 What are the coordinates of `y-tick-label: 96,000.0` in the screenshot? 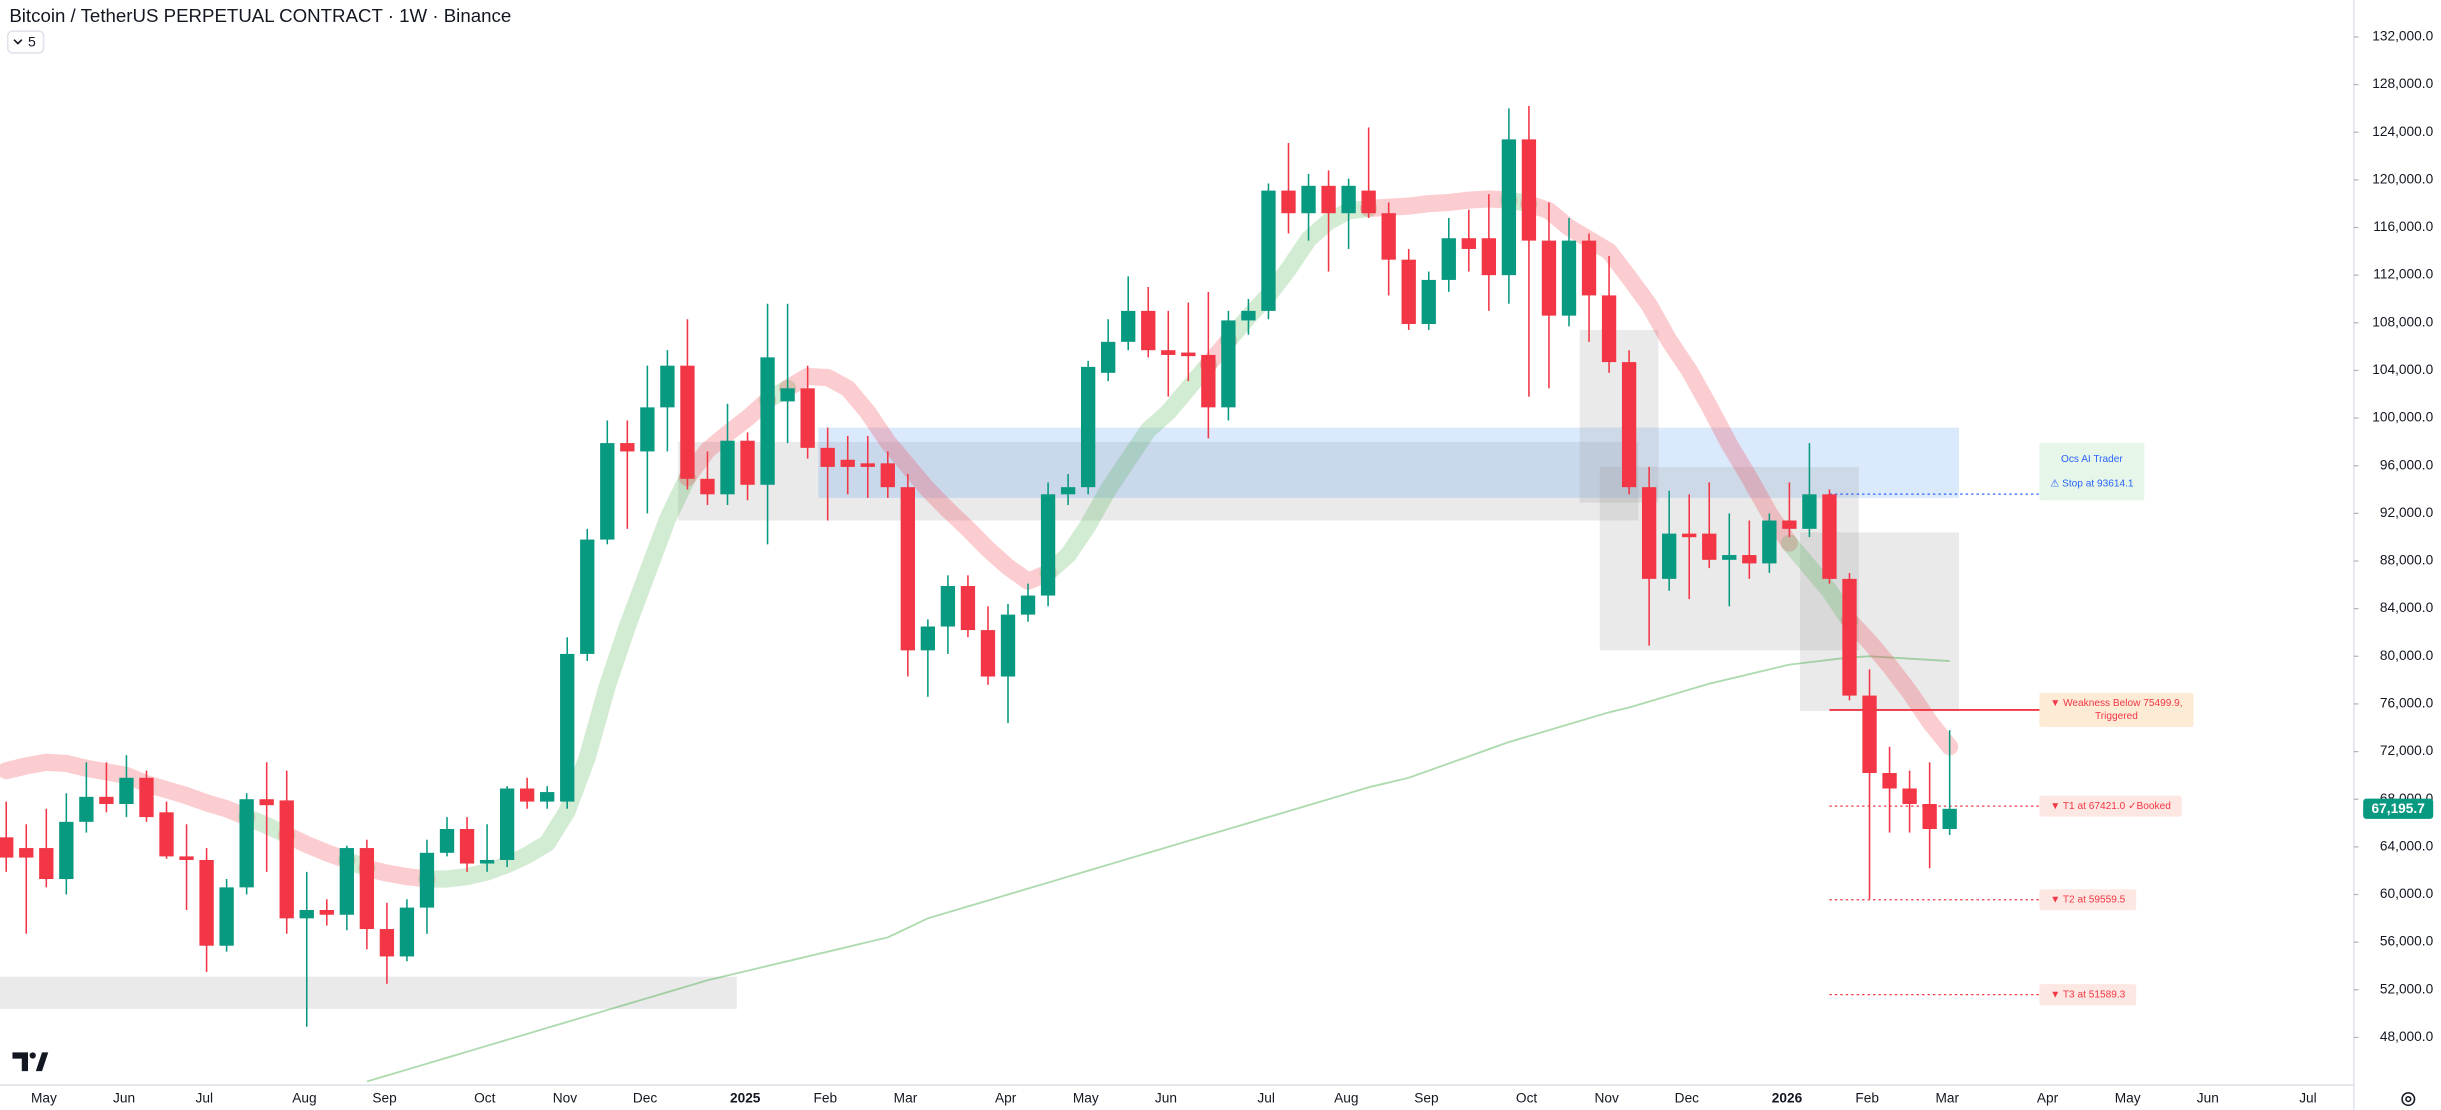 It's located at (2407, 464).